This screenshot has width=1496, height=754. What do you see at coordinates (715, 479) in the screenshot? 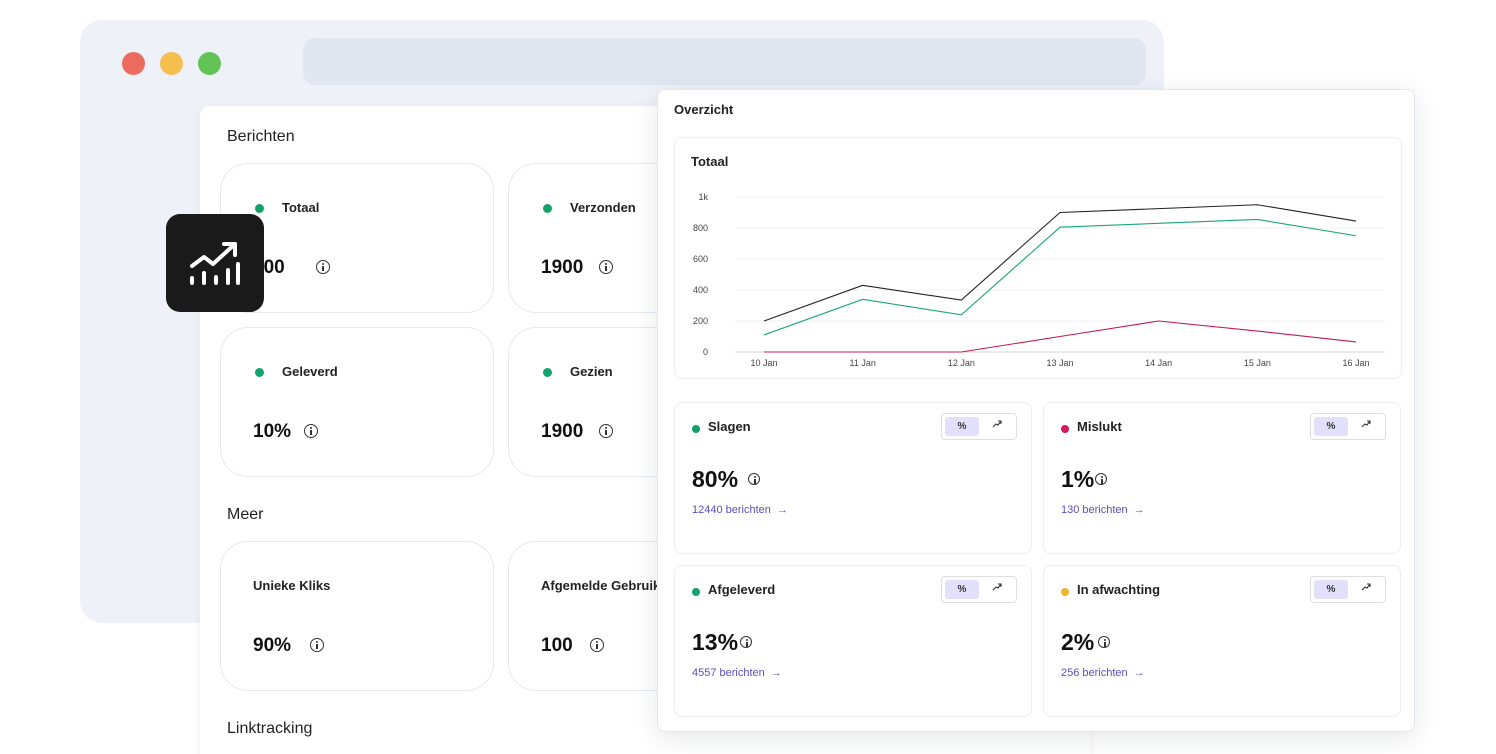
I see `stat-value: 80%` at bounding box center [715, 479].